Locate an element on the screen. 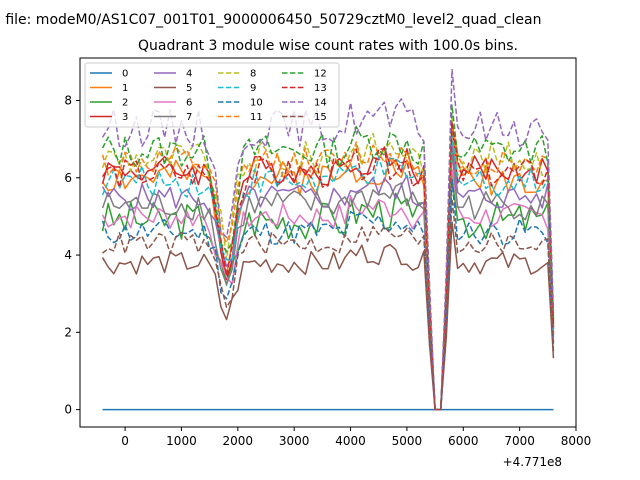 The height and width of the screenshot is (480, 640). x-tick-label: 4000 is located at coordinates (350, 441).